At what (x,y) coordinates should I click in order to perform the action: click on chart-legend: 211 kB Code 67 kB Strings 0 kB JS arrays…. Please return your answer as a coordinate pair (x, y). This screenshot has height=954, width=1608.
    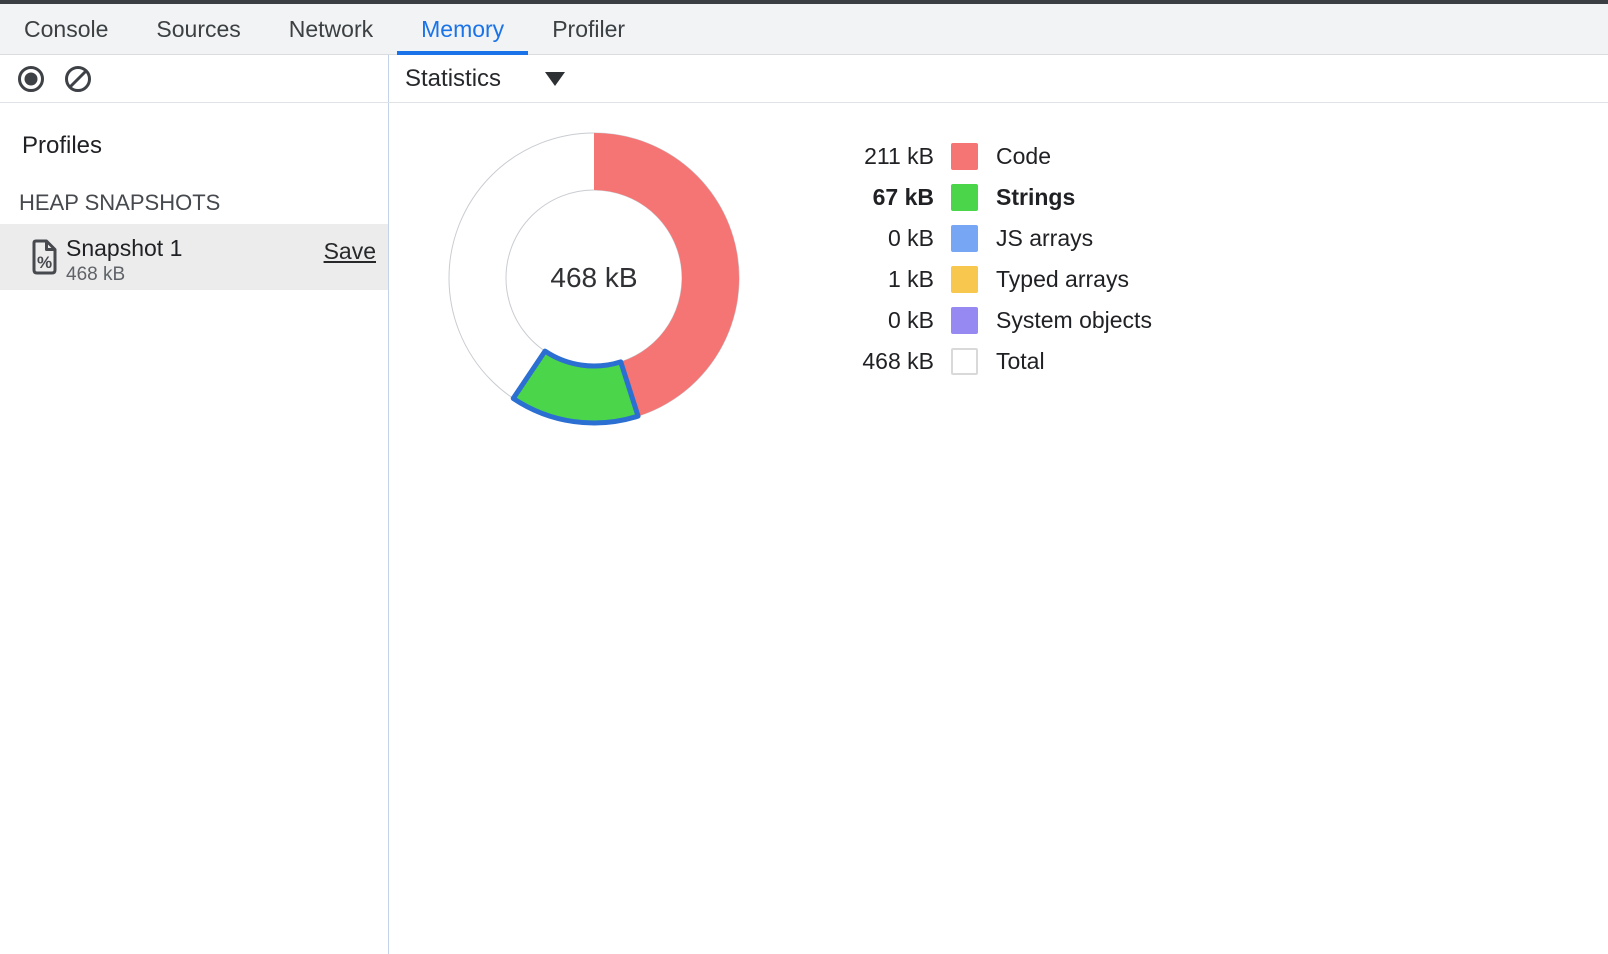
    Looking at the image, I should click on (1000, 259).